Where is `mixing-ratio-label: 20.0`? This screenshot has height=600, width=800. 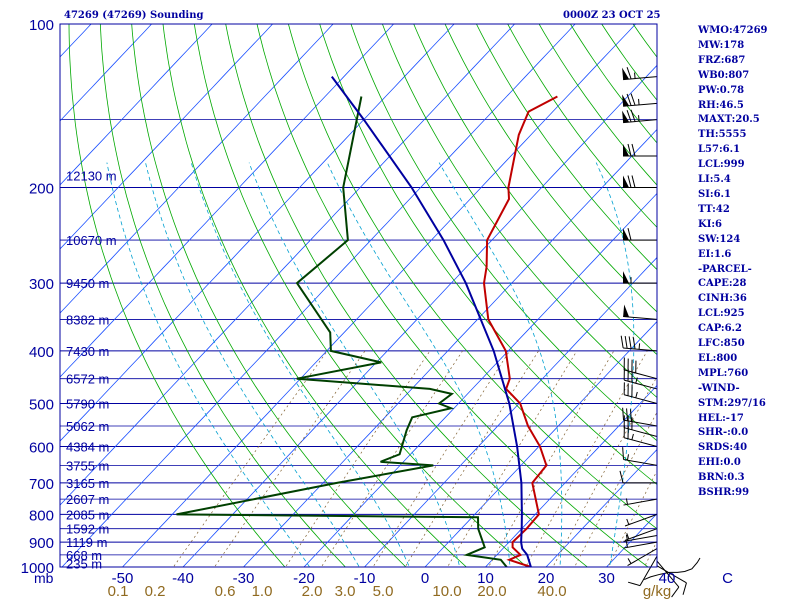 mixing-ratio-label: 20.0 is located at coordinates (491, 591).